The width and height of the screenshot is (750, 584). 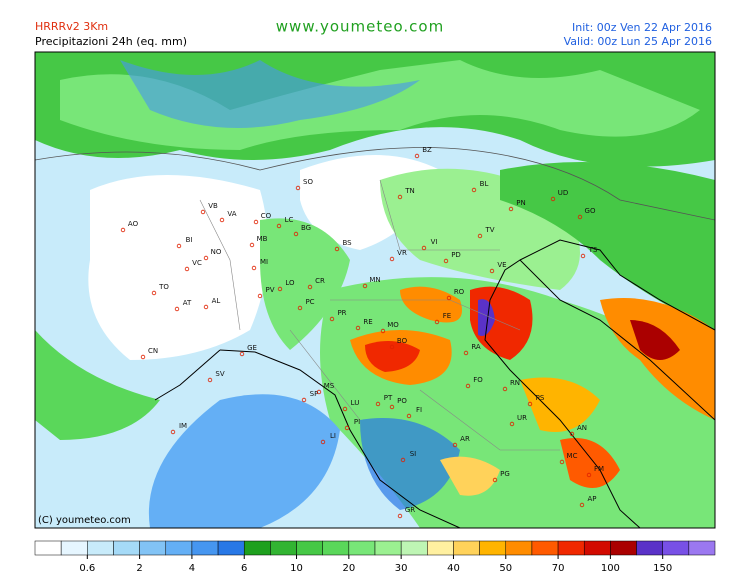 I want to click on city-label: GR, so click(x=410, y=510).